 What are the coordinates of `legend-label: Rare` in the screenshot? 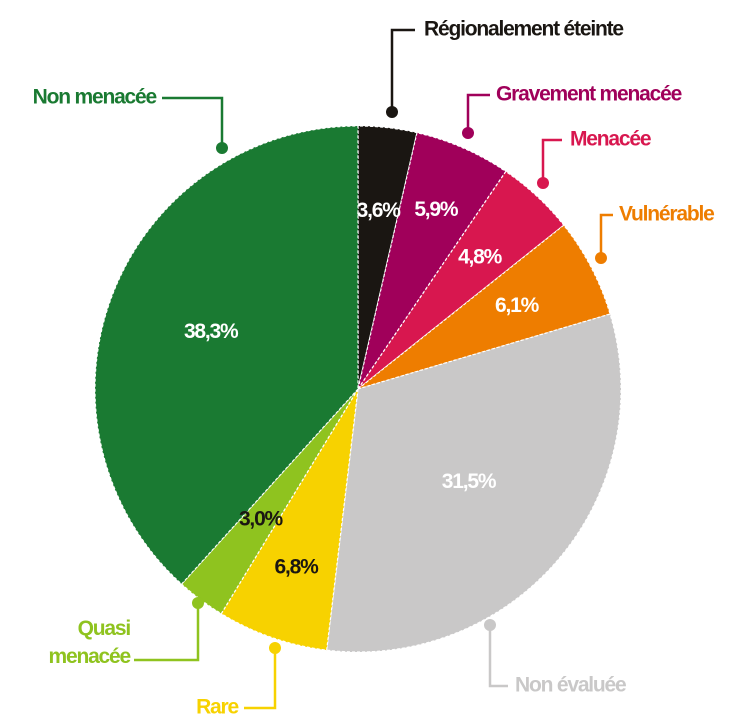 It's located at (217, 707).